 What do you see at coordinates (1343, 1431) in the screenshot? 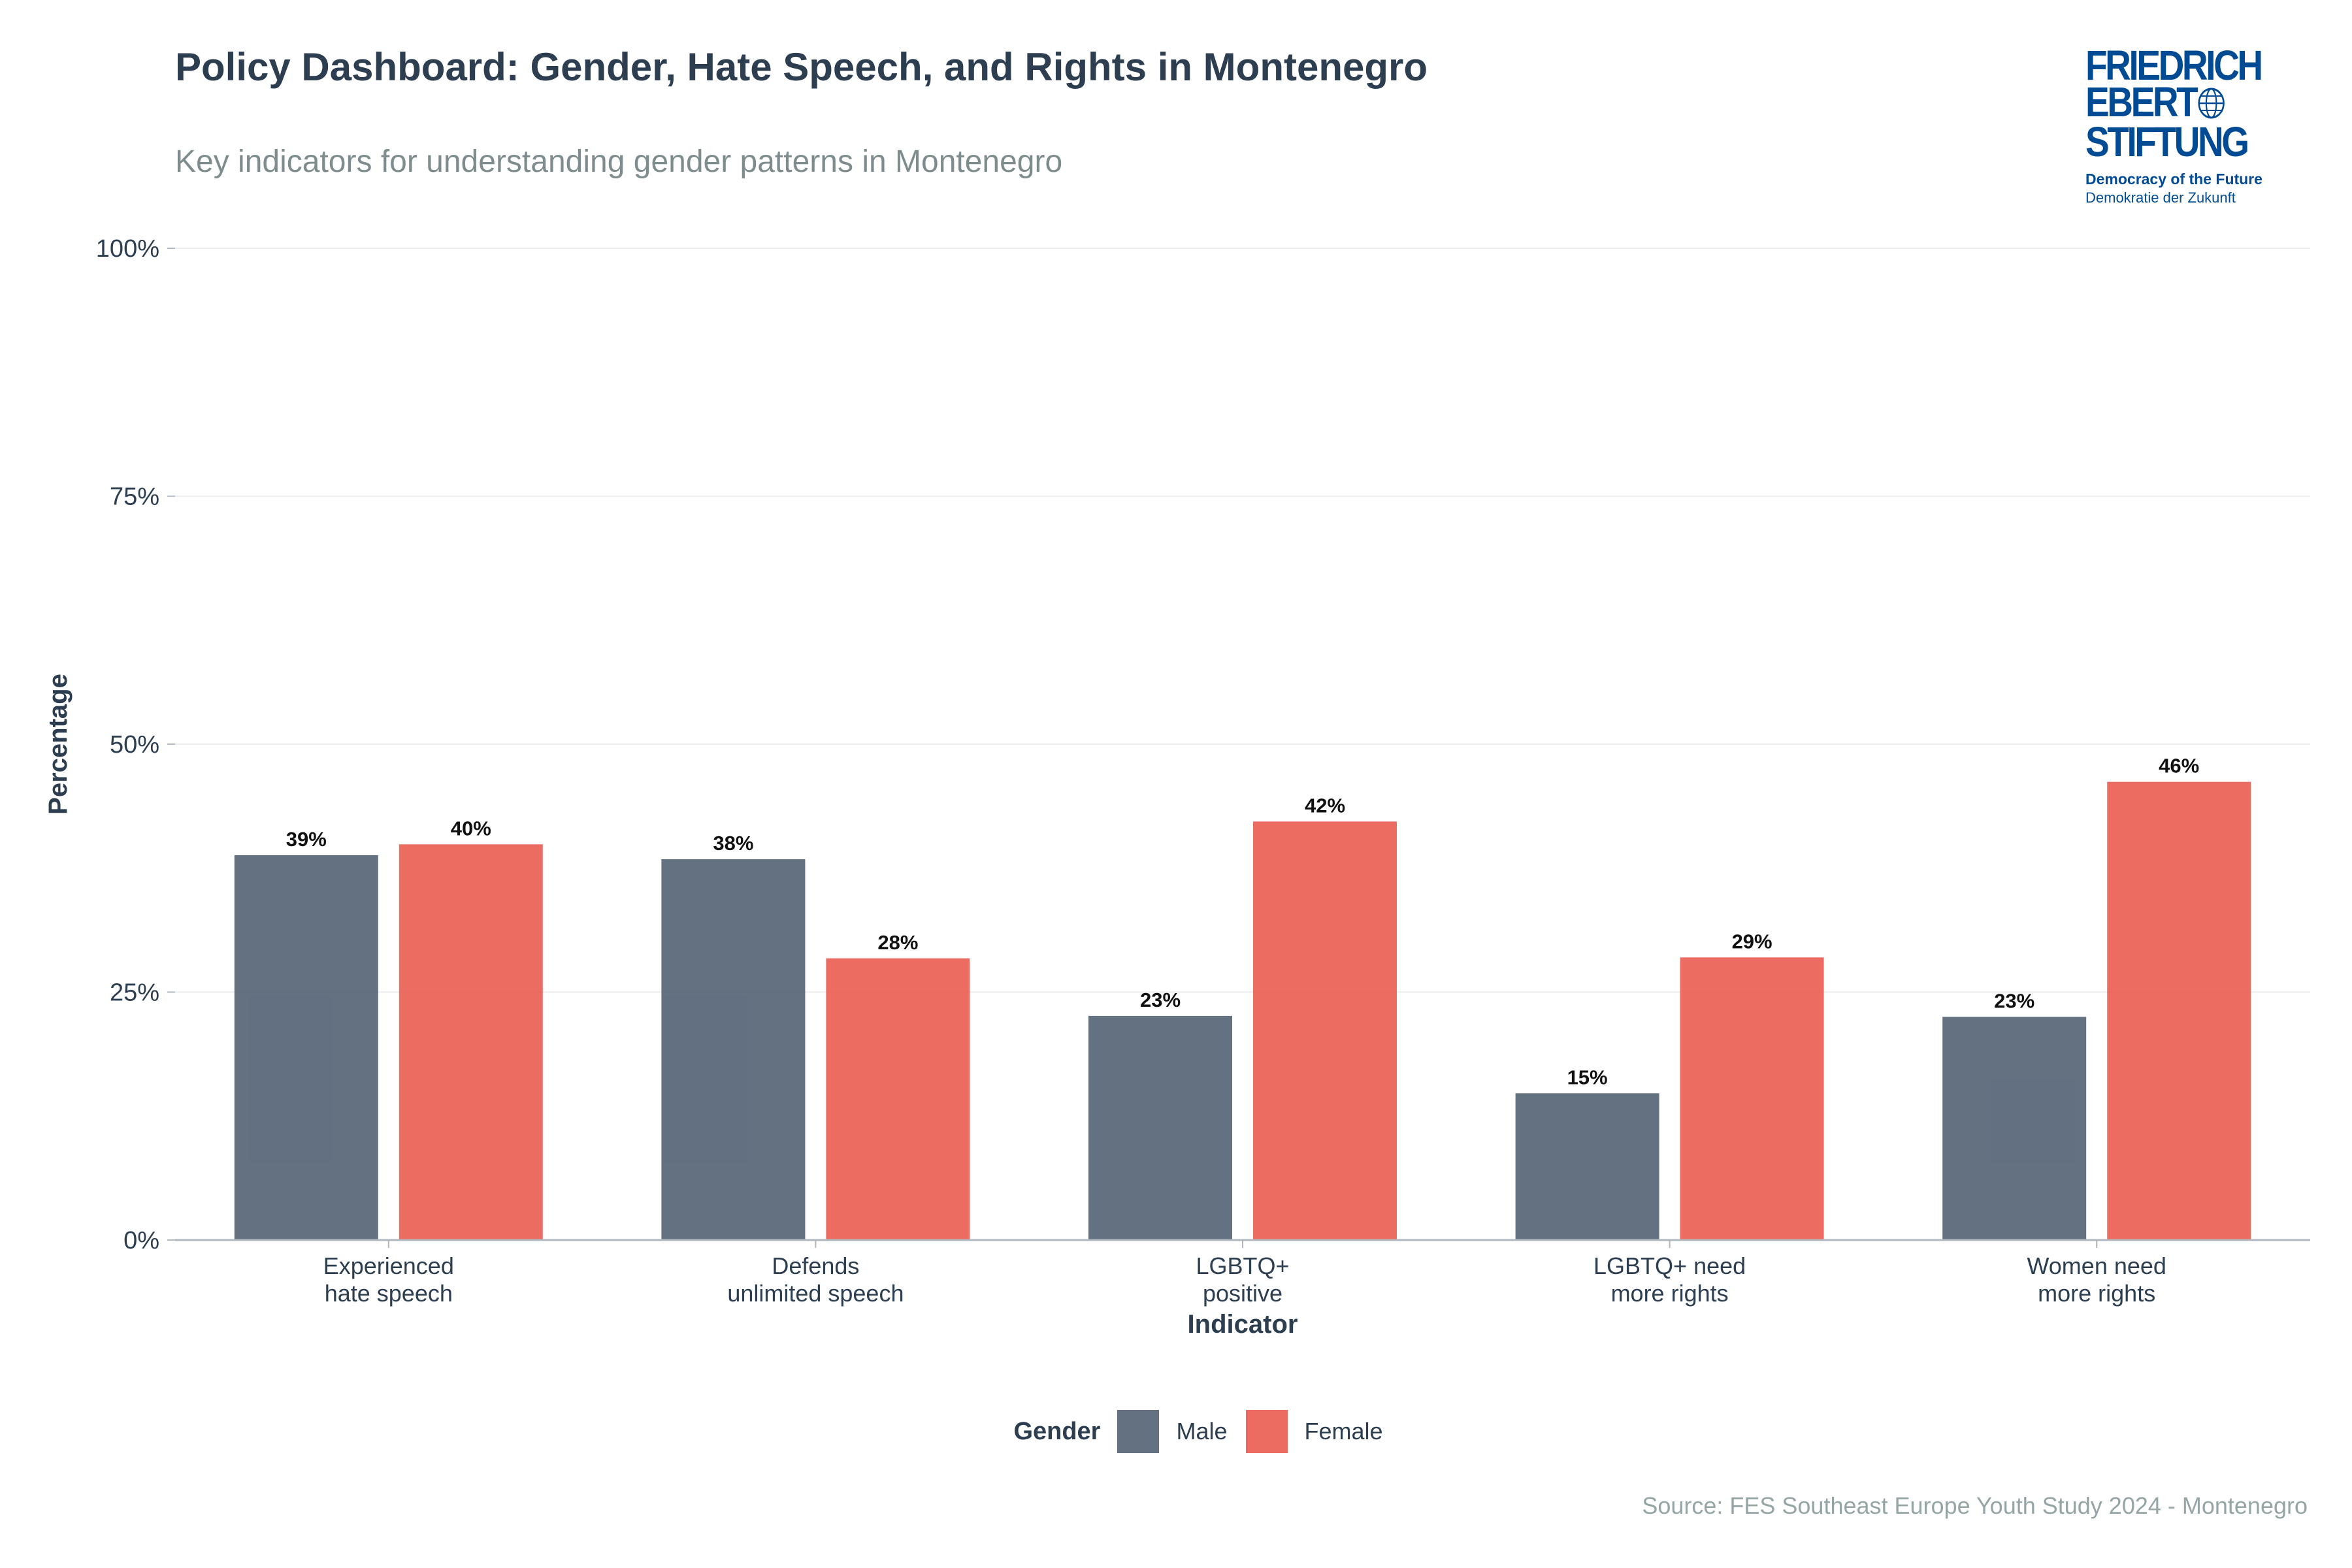
I see `legend-label-female: Female` at bounding box center [1343, 1431].